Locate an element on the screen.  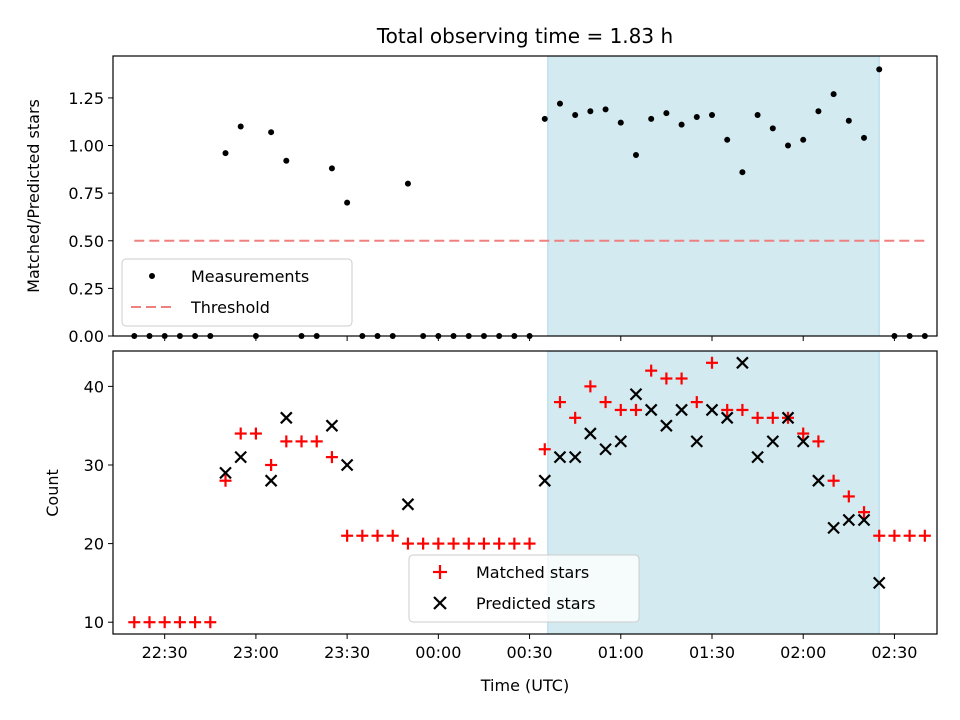
bottom-y-axis-label: Count is located at coordinates (52, 493).